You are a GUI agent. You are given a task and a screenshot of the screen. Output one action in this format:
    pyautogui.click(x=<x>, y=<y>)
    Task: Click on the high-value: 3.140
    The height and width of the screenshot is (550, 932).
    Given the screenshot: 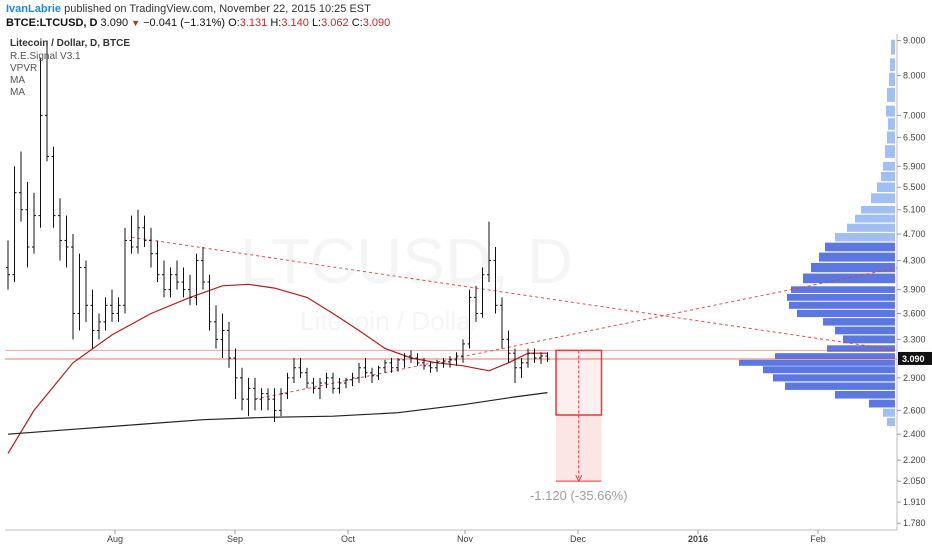 What is the action you would take?
    pyautogui.click(x=295, y=23)
    